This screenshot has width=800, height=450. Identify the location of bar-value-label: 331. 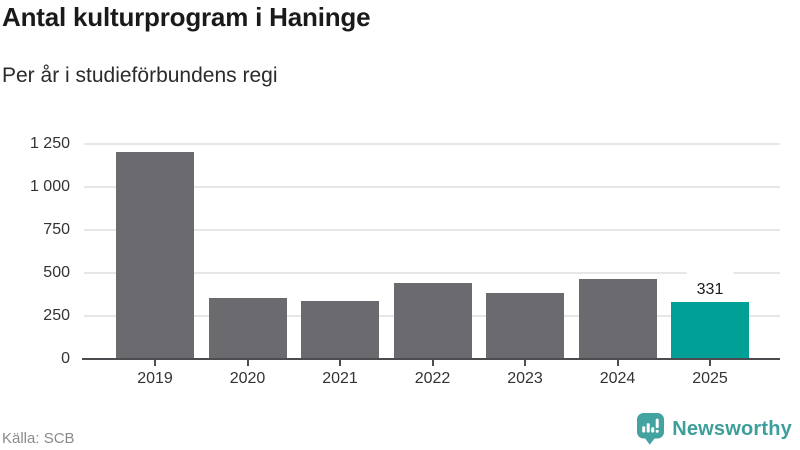
(710, 285).